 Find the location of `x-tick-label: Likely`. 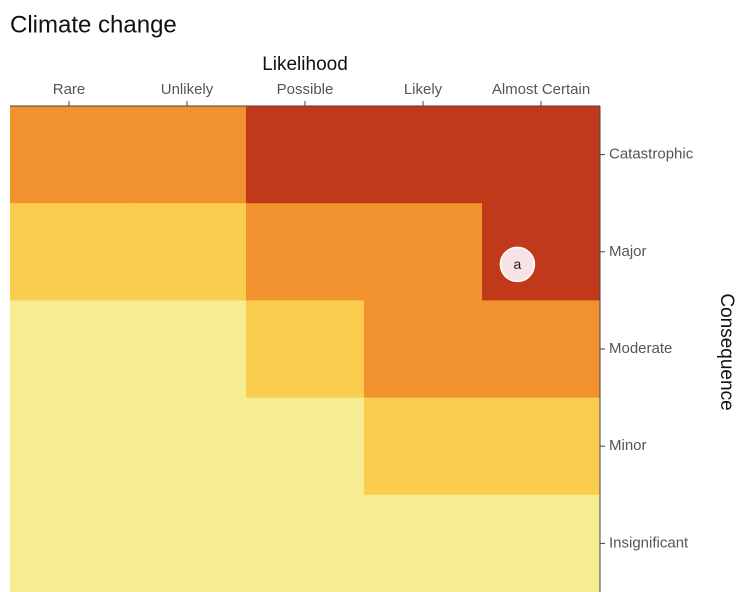

x-tick-label: Likely is located at coordinates (423, 89).